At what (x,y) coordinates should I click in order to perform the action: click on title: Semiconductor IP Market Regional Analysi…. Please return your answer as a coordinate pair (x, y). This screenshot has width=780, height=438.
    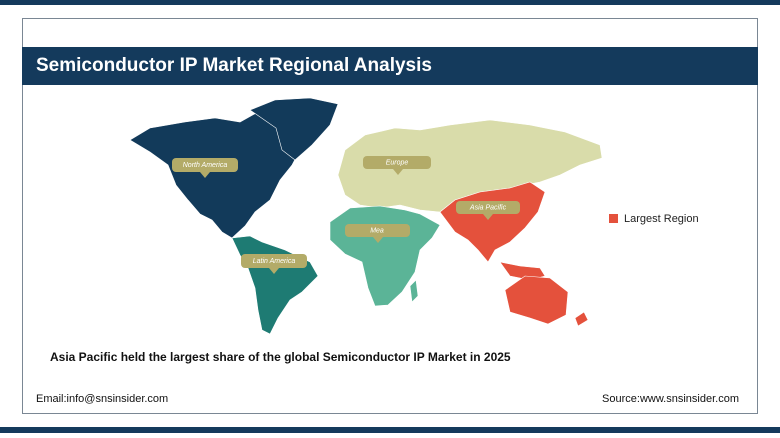
    Looking at the image, I should click on (234, 65).